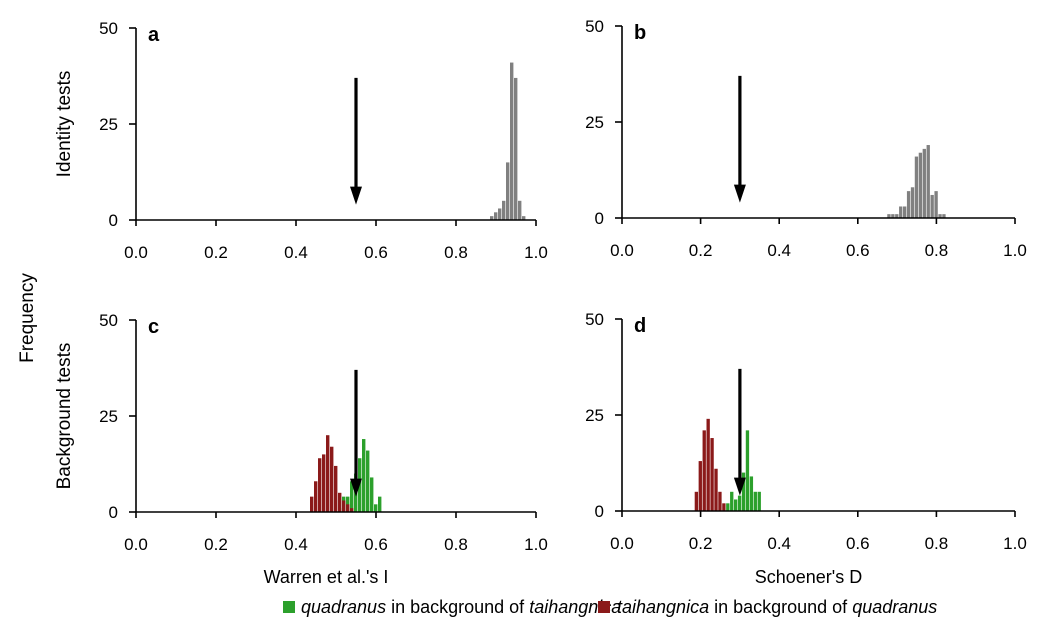  I want to click on legend-entry-green: quadranus in background of taihangnica, so click(461, 607).